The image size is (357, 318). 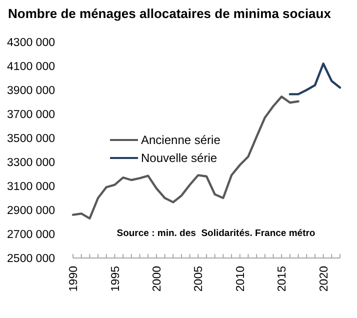 I want to click on x-tick-label: 2010, so click(x=240, y=279).